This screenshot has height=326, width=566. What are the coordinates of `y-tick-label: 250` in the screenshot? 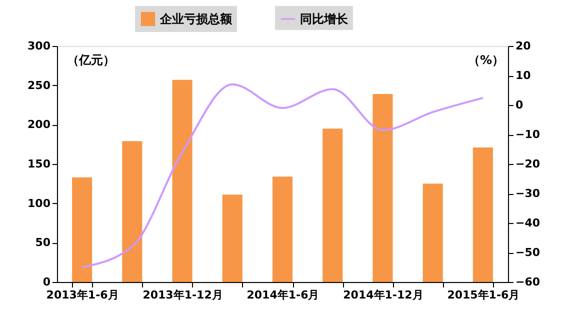 It's located at (39, 85).